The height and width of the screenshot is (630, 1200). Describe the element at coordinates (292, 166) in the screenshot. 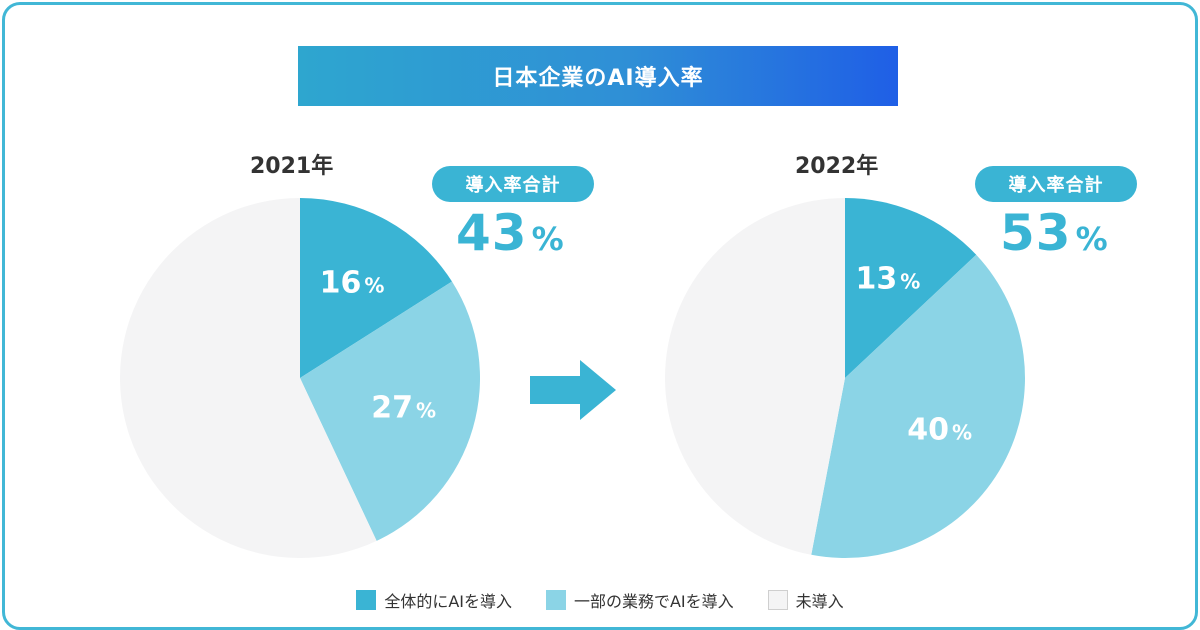

I see `year-label-2021: 2021年` at that location.